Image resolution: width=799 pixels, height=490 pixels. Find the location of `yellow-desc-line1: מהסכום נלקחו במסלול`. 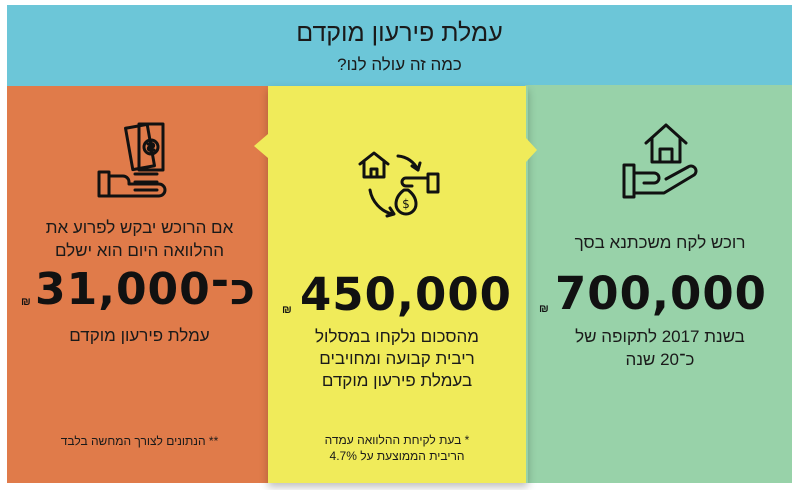

yellow-desc-line1: מהסכום נלקחו במסלול is located at coordinates (397, 336).